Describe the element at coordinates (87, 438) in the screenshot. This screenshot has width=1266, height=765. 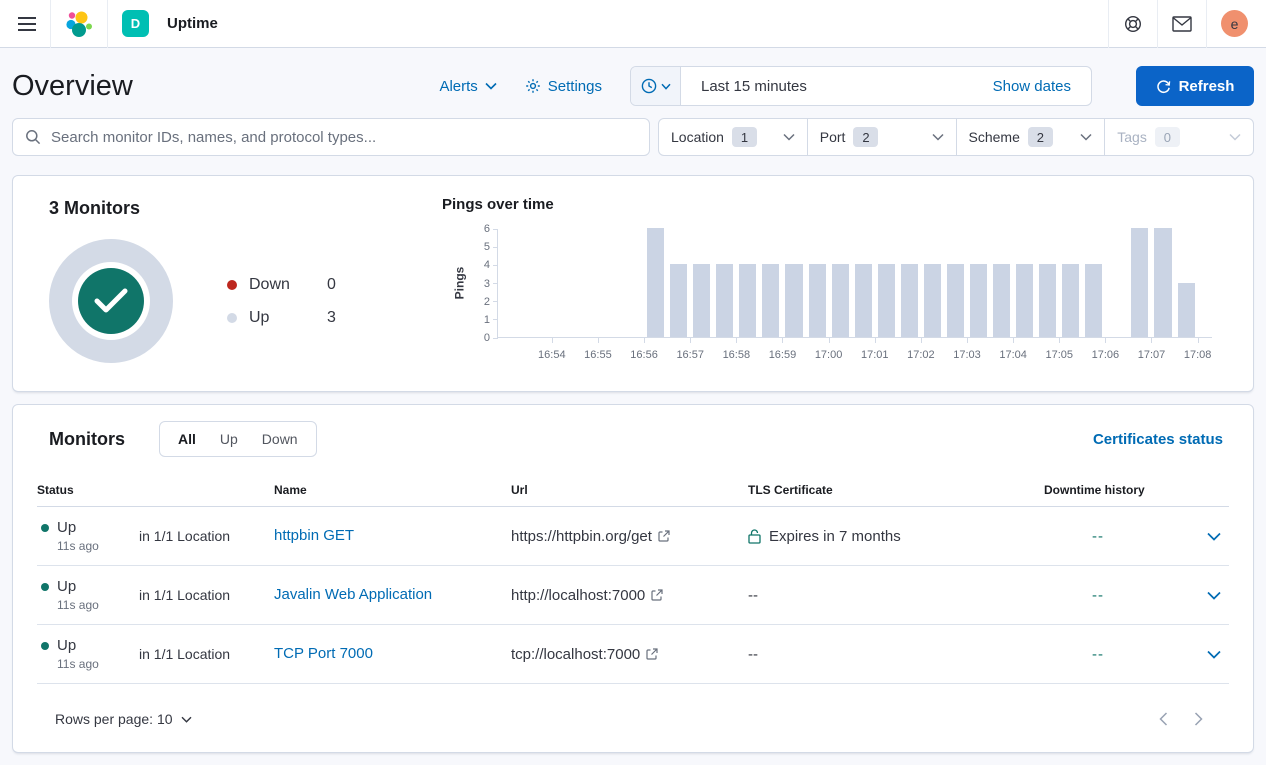
I see `monitors-title: Monitors` at that location.